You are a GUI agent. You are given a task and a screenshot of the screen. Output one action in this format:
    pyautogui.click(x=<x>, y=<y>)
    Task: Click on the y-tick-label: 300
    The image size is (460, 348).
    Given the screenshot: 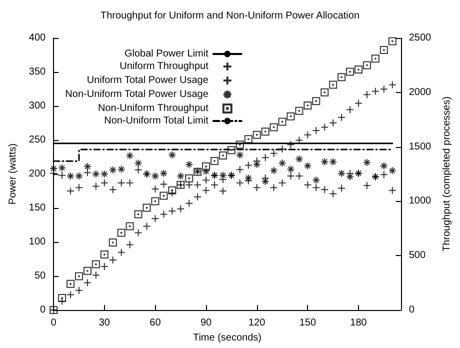 What is the action you would take?
    pyautogui.click(x=37, y=106)
    